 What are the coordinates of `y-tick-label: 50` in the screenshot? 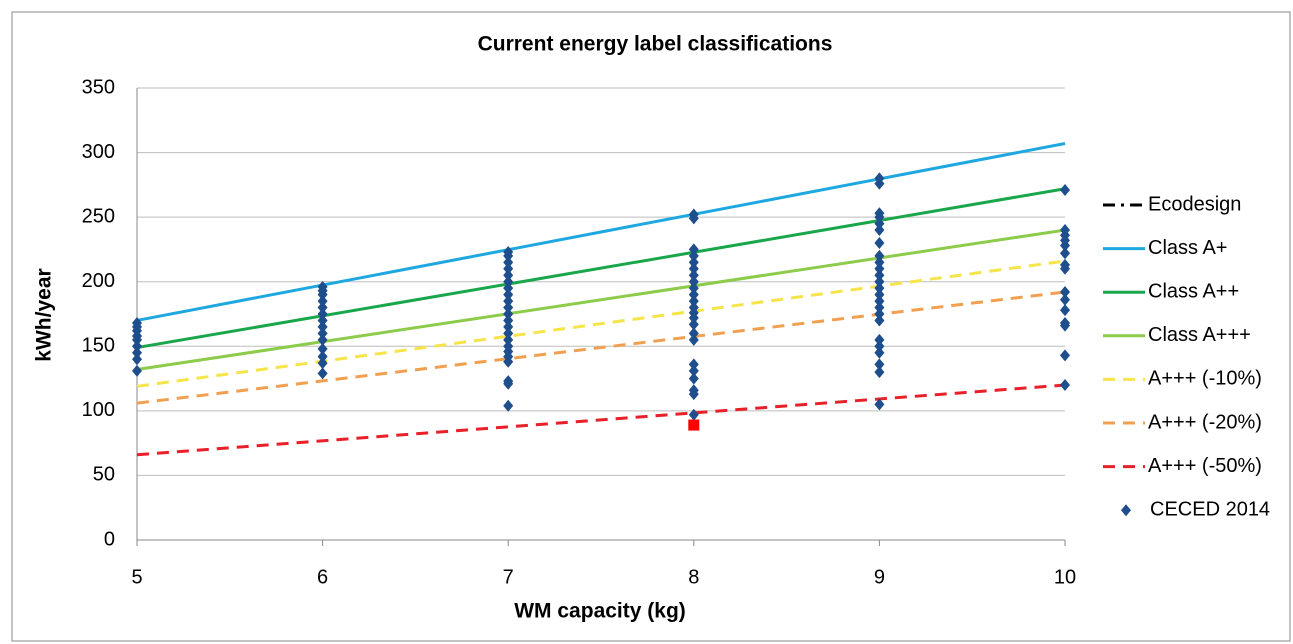 It's located at (104, 475).